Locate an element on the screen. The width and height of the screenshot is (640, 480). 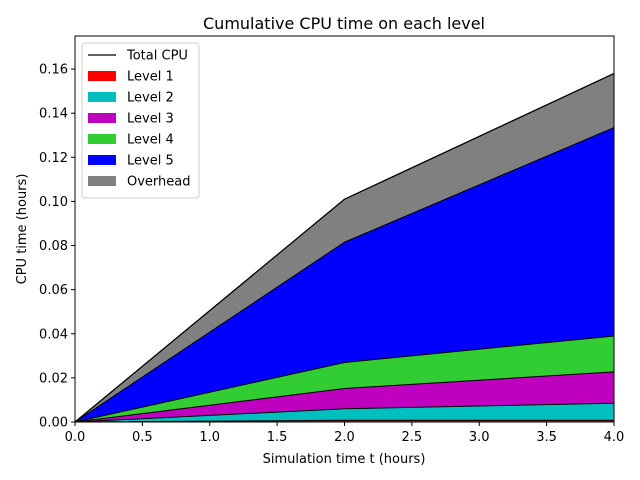
y-axis-ticks: 0.00 0.02 0.04 0.06 0.08 0.10 0.12 0.14 0.16 is located at coordinates (57, 247).